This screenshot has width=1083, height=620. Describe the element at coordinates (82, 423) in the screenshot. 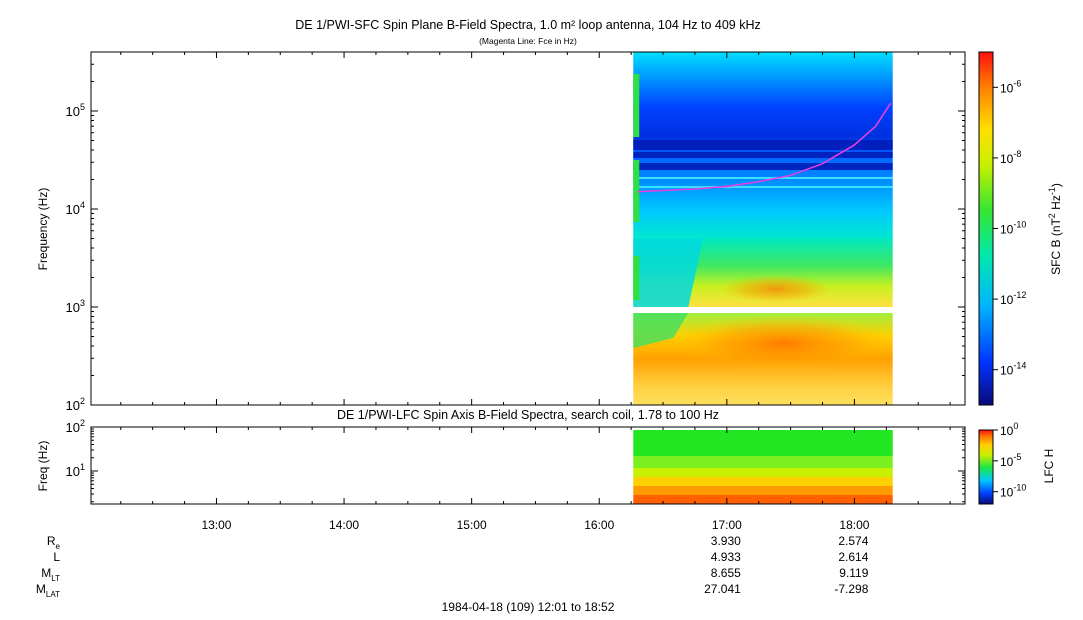

I see `y-tick-exp: 2` at that location.